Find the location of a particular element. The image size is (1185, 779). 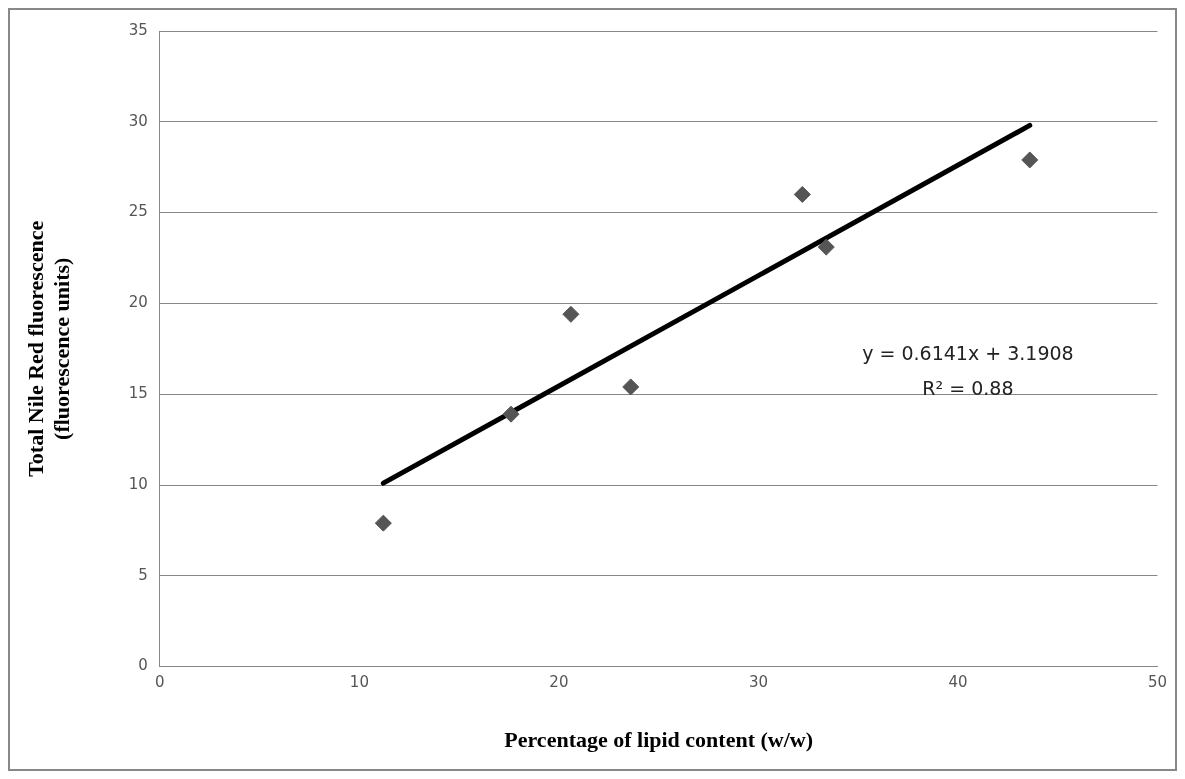

x-tick-label: 0 is located at coordinates (160, 682).